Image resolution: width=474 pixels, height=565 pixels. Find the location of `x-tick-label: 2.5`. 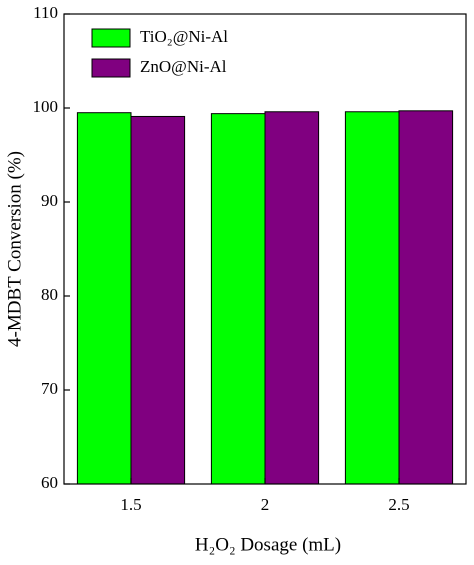

x-tick-label: 2.5 is located at coordinates (398, 504).